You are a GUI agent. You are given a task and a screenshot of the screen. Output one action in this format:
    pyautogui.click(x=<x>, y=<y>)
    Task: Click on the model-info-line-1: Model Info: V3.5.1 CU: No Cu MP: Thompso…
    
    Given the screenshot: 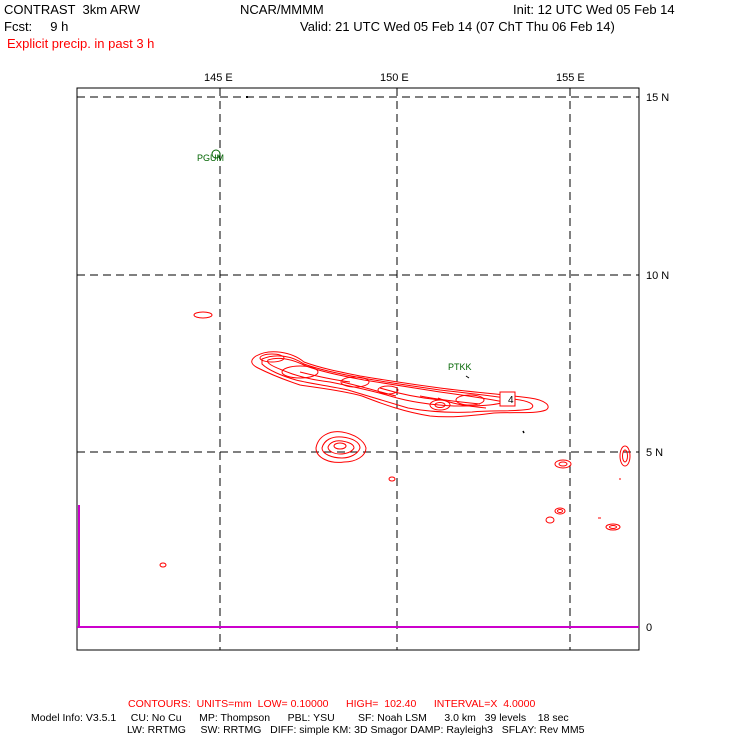 What is the action you would take?
    pyautogui.click(x=300, y=718)
    